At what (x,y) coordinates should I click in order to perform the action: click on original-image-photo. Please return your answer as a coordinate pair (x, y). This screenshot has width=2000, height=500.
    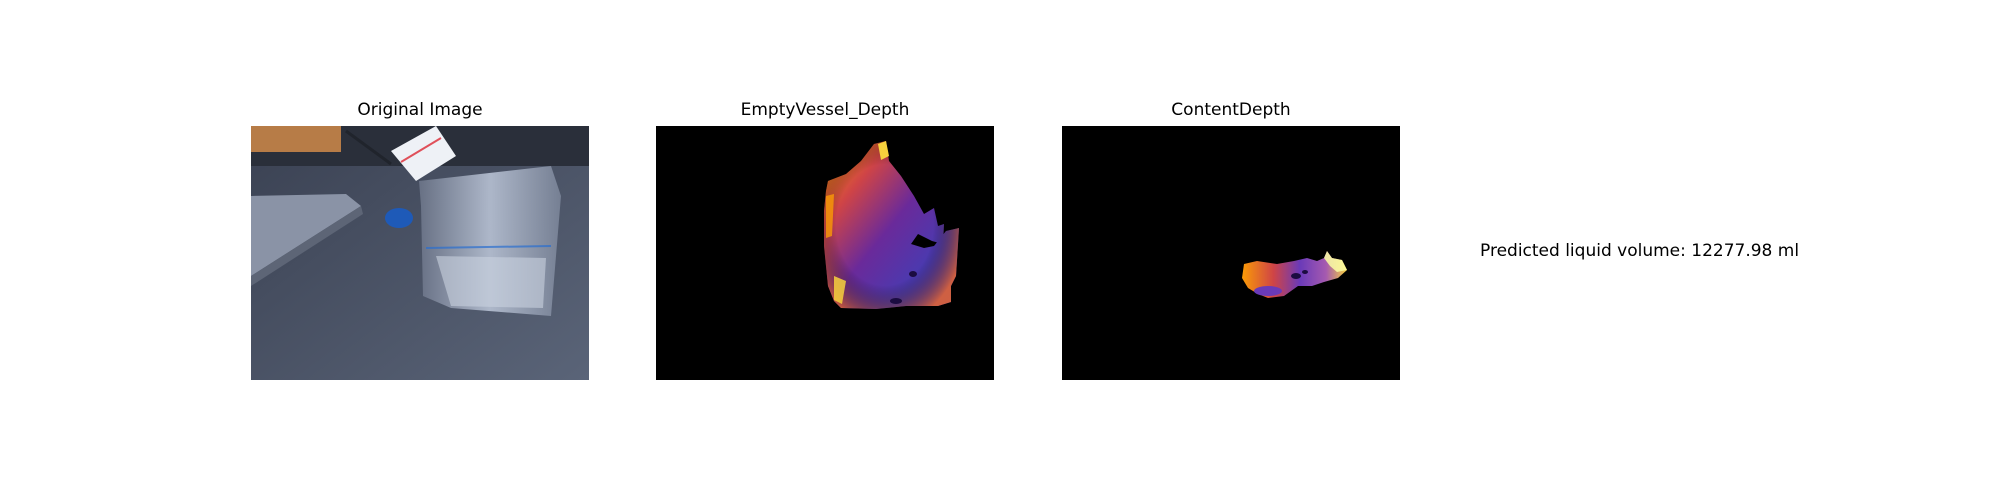
    Looking at the image, I should click on (420, 253).